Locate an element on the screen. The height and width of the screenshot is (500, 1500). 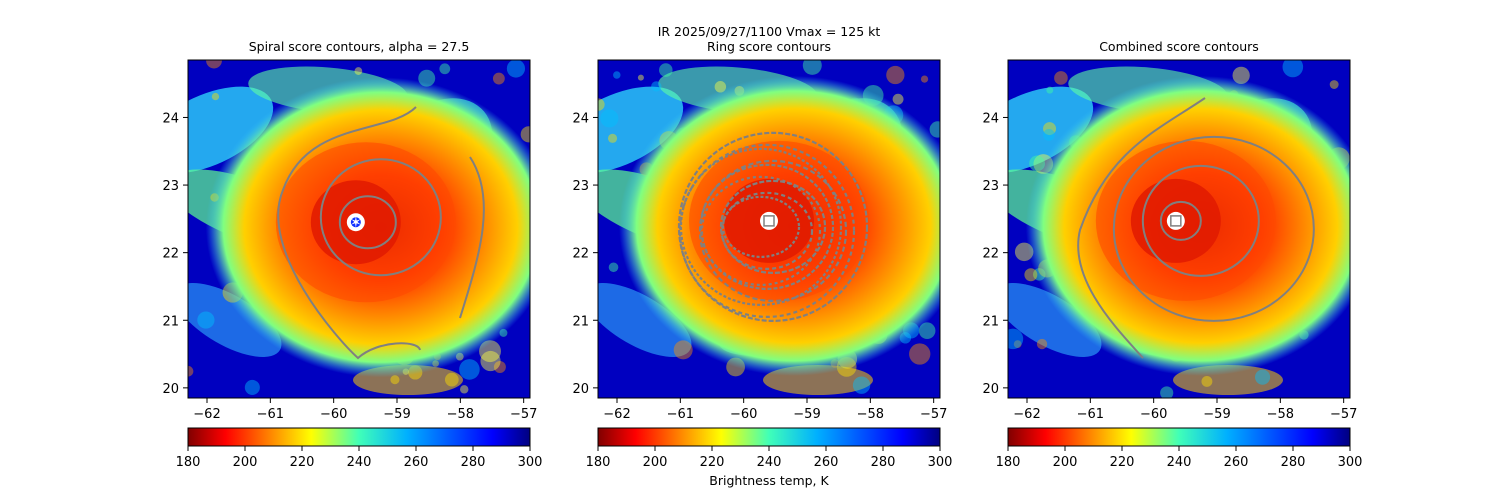
panel-title: Ring score contours is located at coordinates (769, 46).